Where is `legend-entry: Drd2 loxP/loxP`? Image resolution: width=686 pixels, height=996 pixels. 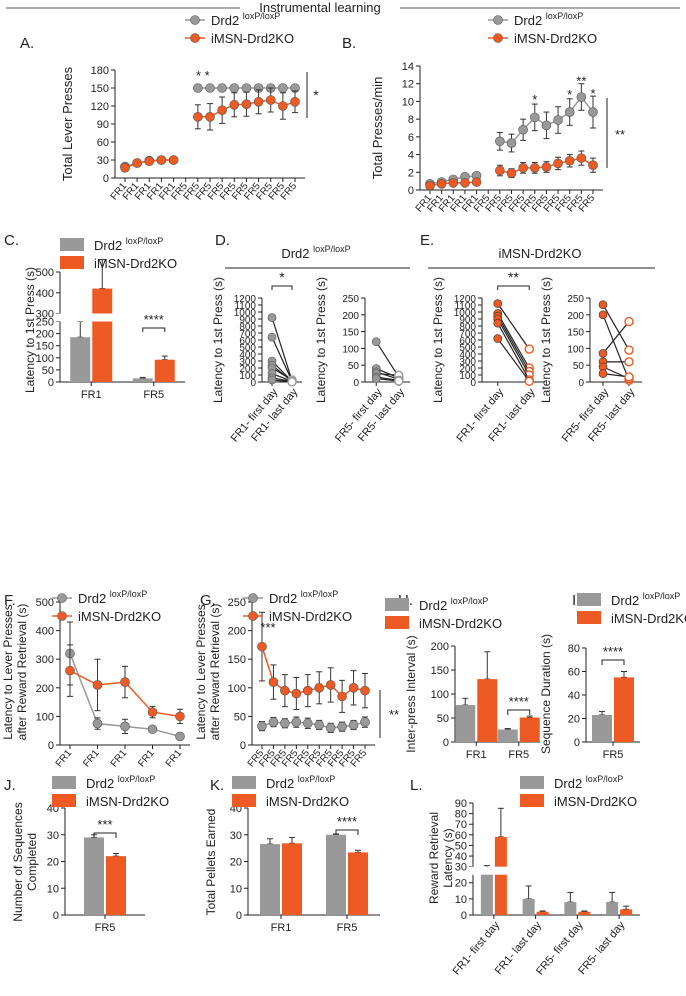
legend-entry: Drd2 loxP/loxP is located at coordinates (588, 782).